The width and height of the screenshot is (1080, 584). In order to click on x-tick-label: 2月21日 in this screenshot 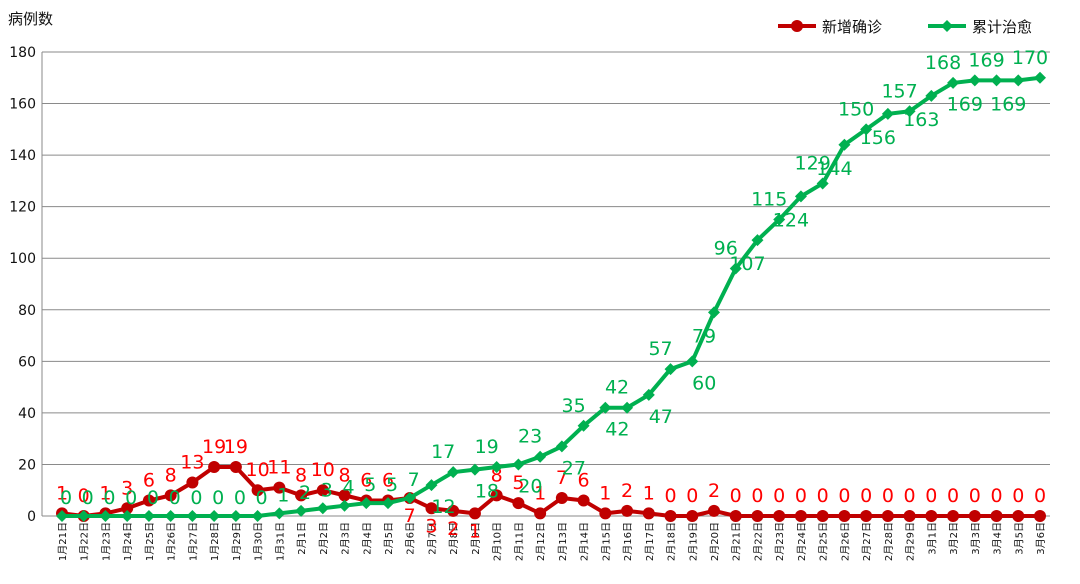, I will do `click(737, 541)`.